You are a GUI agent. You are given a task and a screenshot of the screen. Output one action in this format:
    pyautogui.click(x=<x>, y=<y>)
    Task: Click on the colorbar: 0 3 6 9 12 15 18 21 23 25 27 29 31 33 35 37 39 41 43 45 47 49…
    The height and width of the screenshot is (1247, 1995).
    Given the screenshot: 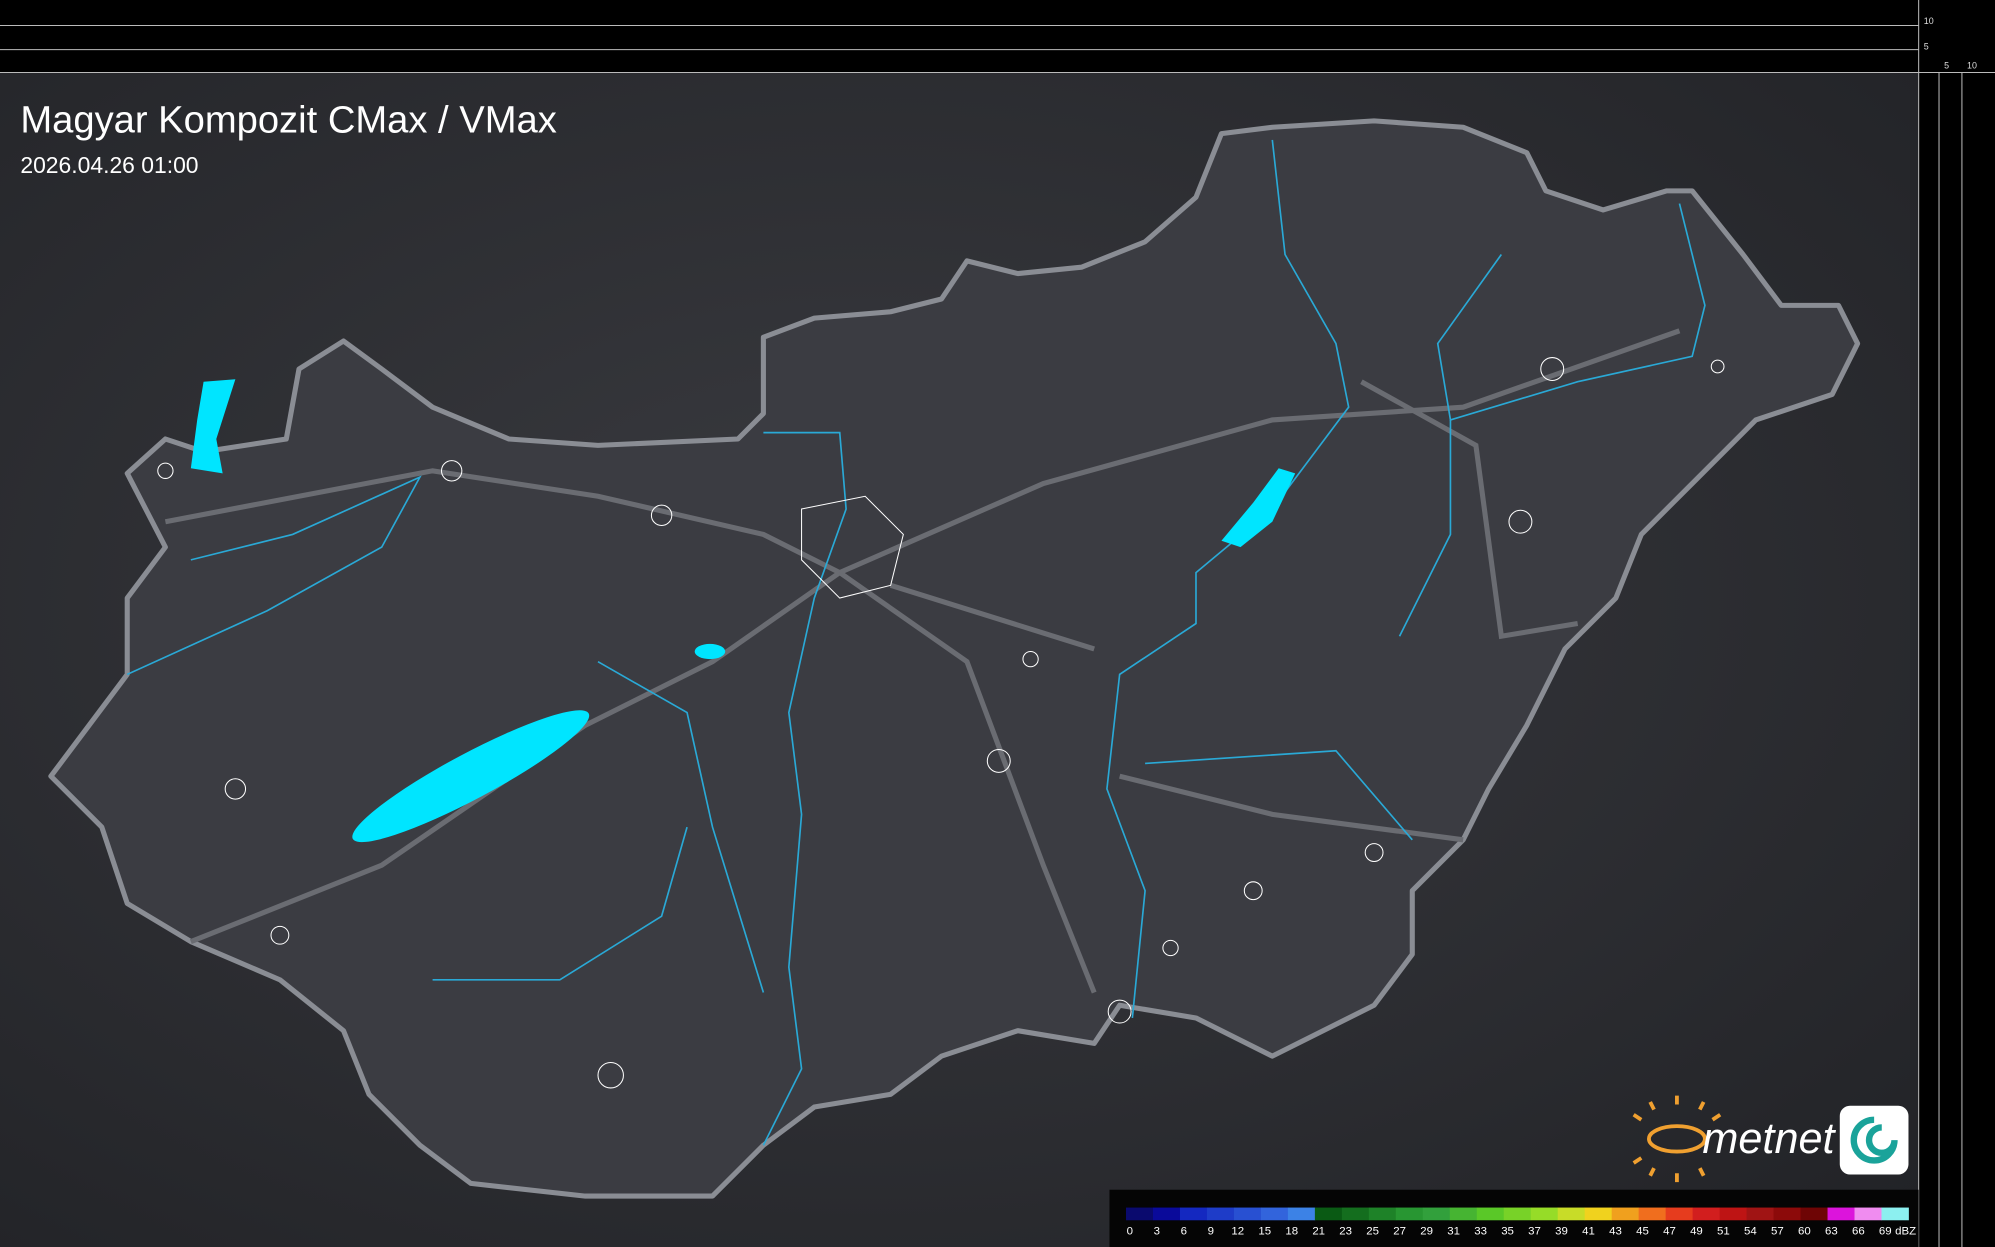 What is the action you would take?
    pyautogui.click(x=1521, y=1222)
    